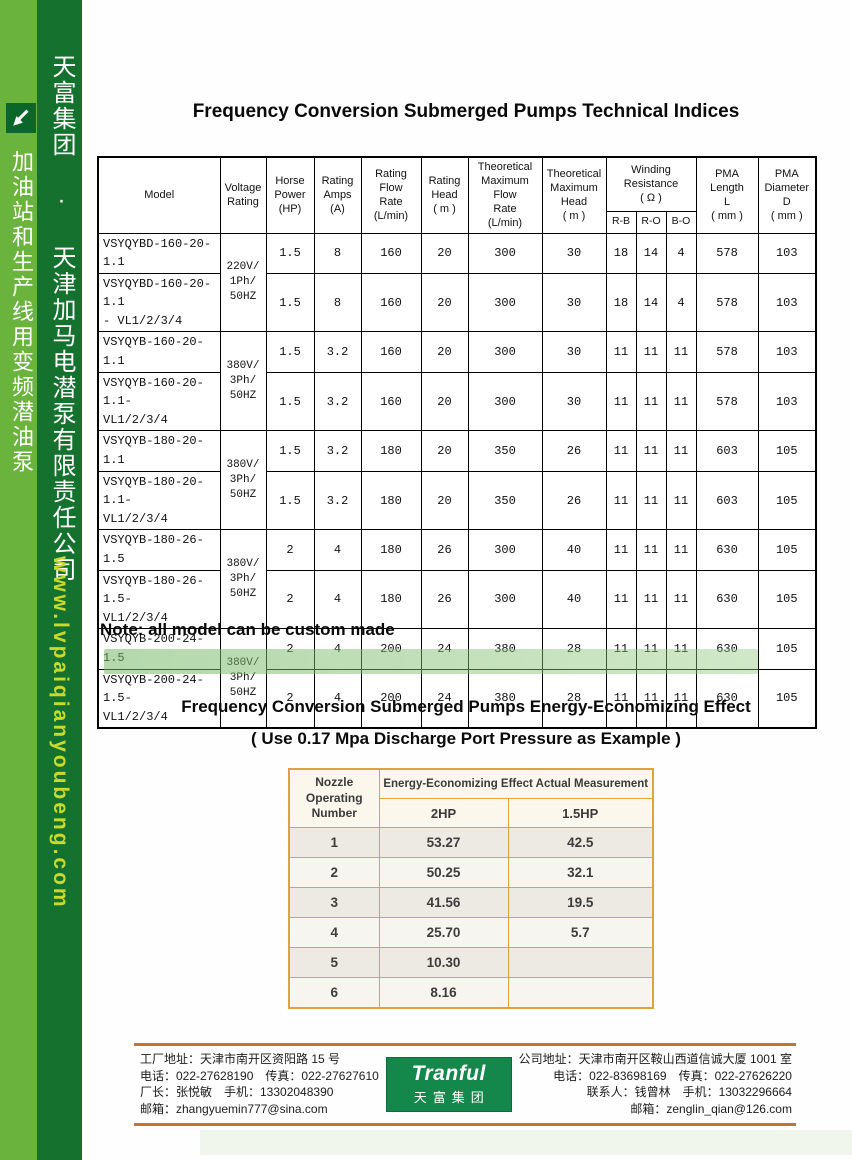 The image size is (852, 1160). Describe the element at coordinates (259, 1075) in the screenshot. I see `factory-phone-fax: 电话：022-27628190 传真：022-27627610` at that location.